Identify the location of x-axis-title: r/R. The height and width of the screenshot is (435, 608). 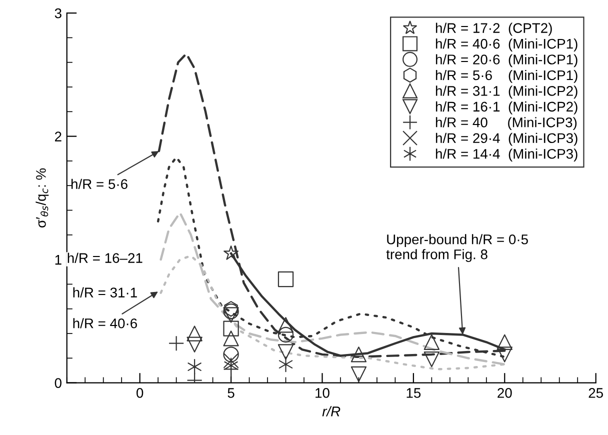
(331, 411).